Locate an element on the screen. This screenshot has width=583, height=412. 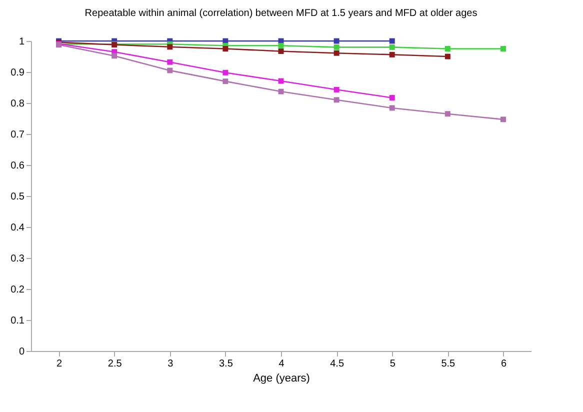
y-tick-label: 0.9 is located at coordinates (17, 73).